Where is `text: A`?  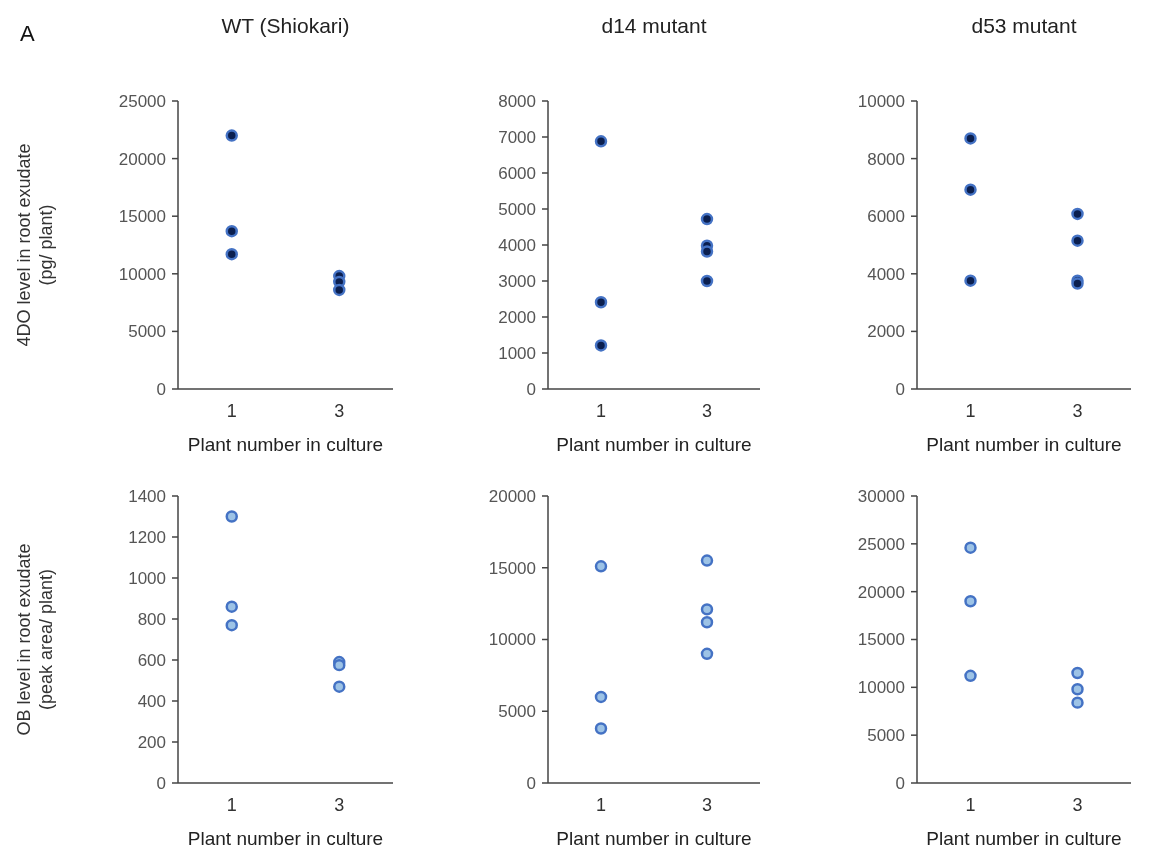
text: A is located at coordinates (27, 33).